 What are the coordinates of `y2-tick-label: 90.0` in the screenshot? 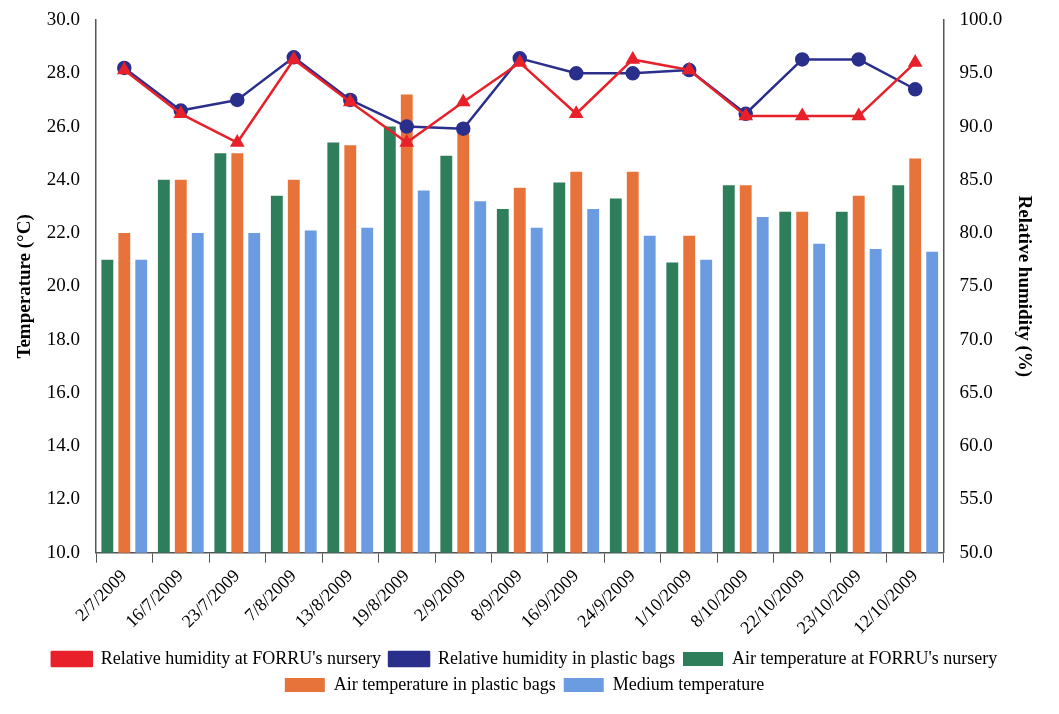 It's located at (976, 125).